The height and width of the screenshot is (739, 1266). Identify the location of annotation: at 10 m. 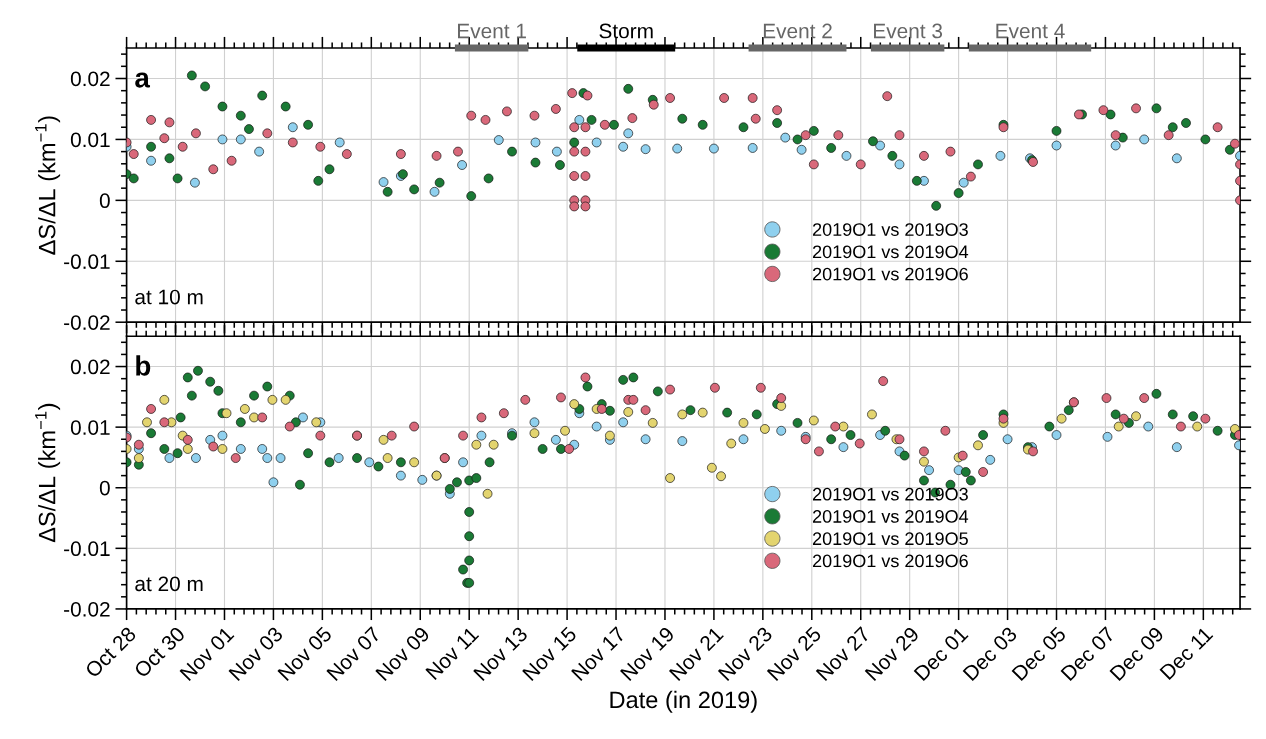
(169, 297).